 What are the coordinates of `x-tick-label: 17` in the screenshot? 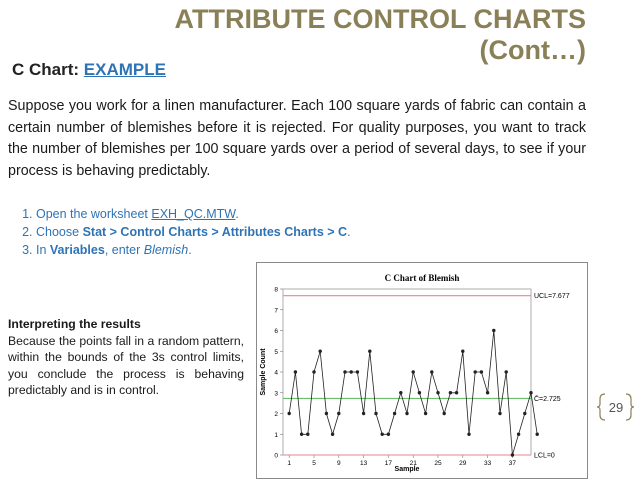 It's located at (389, 463).